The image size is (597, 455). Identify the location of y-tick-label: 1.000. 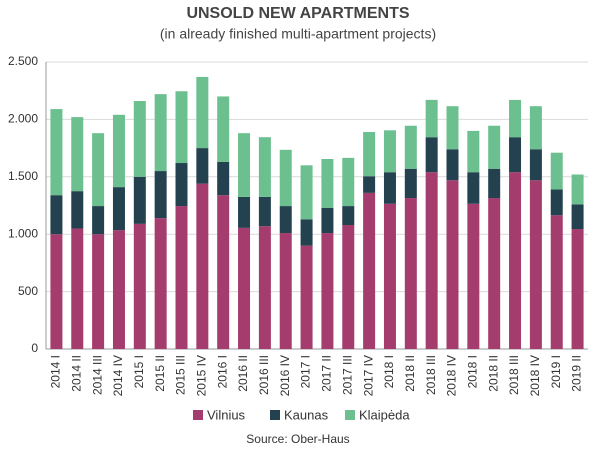
(23, 233).